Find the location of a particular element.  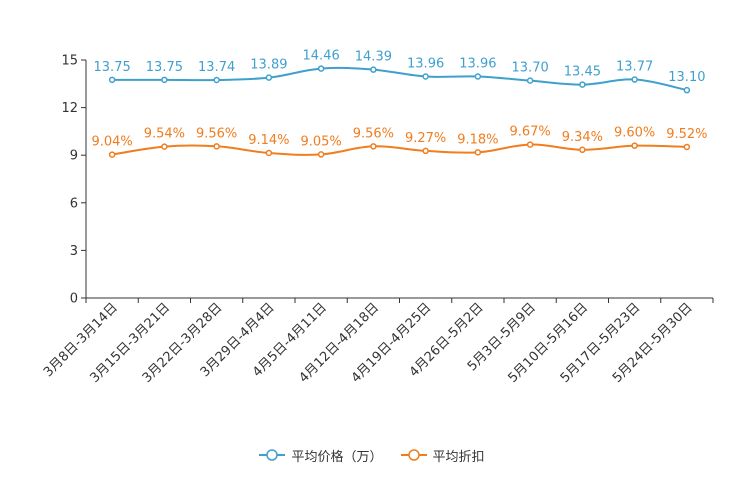

legend-item-price: 平均价格（万） is located at coordinates (321, 455).